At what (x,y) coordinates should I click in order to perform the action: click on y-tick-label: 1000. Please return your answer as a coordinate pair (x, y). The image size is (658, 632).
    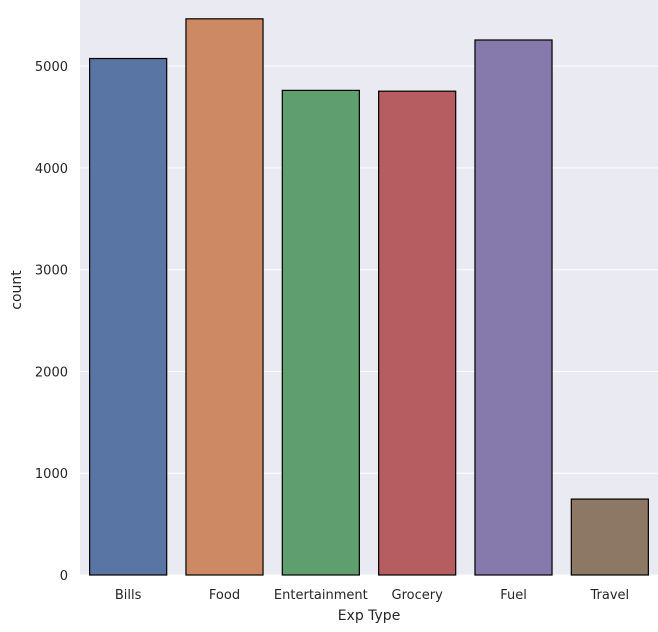
    Looking at the image, I should click on (51, 474).